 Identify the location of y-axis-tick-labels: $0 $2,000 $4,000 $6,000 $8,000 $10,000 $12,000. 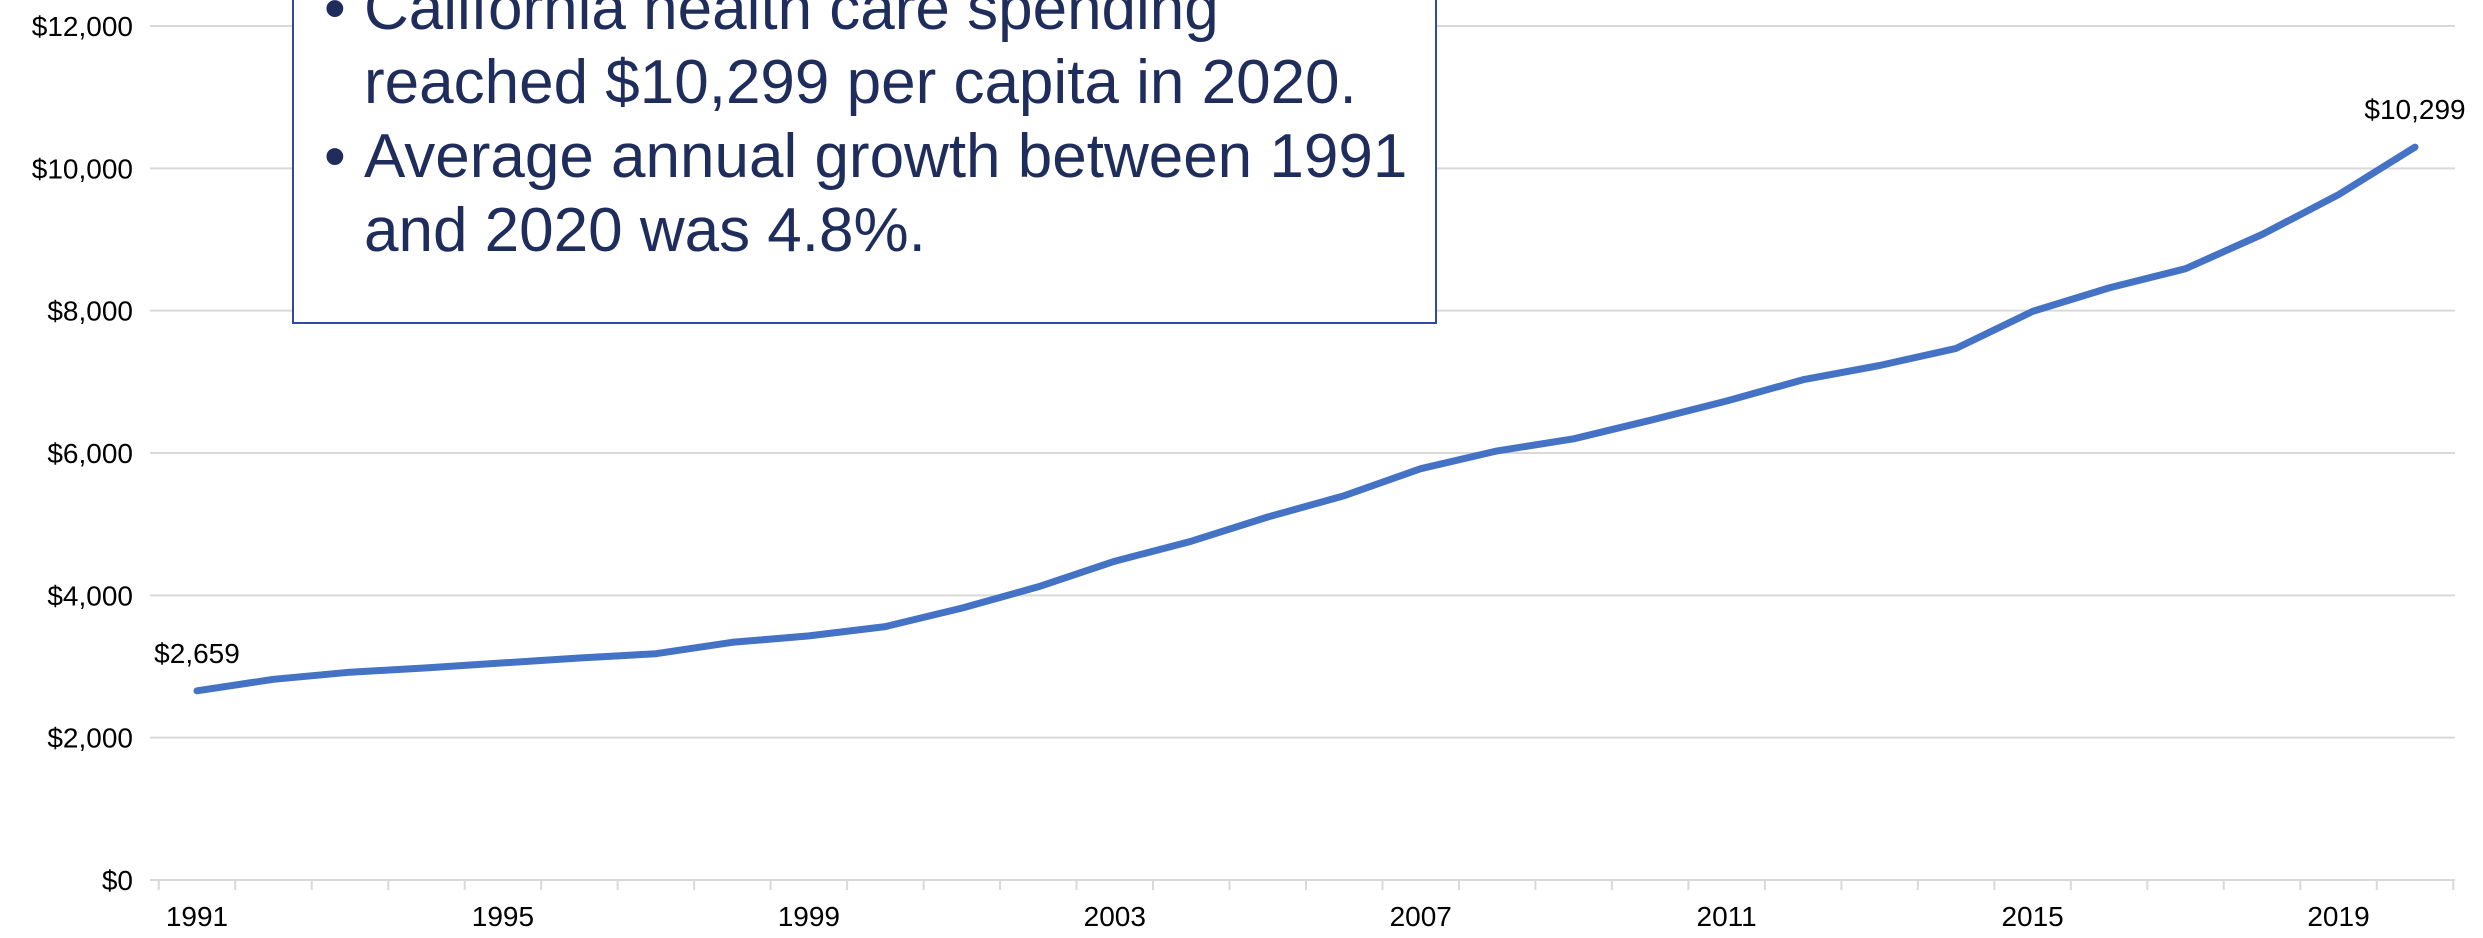
(82, 453).